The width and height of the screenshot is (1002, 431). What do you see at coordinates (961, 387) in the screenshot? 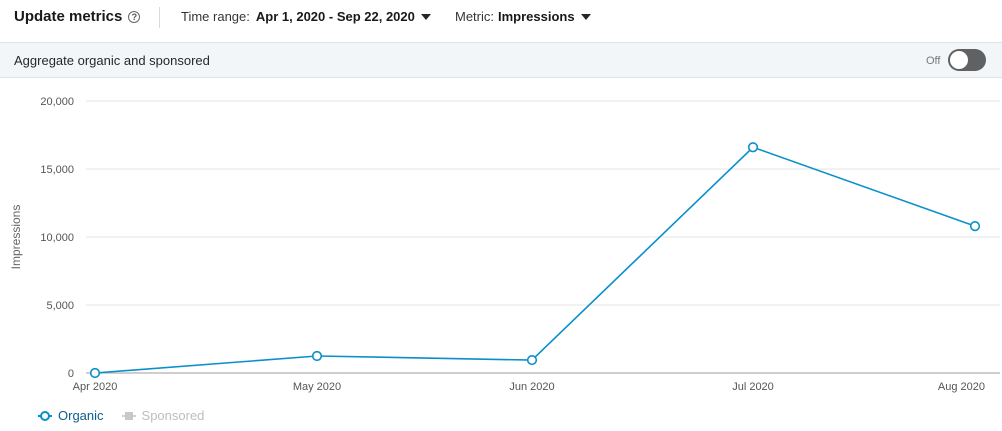
I see `x-tick-label: Aug 2020` at bounding box center [961, 387].